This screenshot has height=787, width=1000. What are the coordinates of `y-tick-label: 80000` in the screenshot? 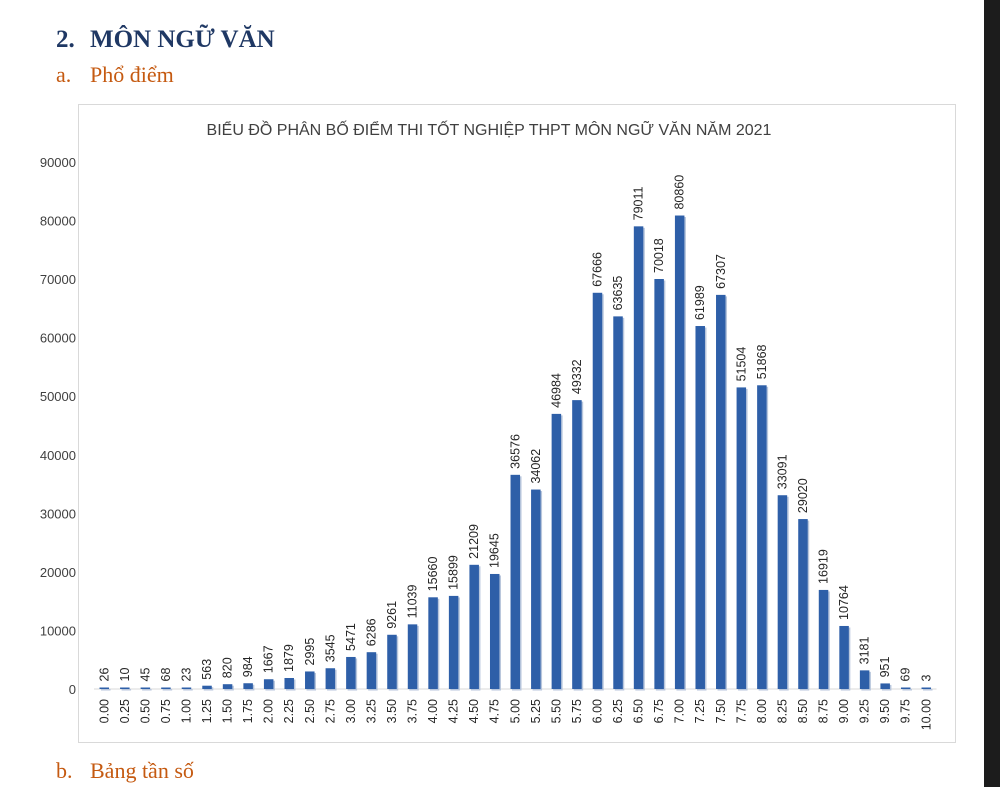 It's located at (58, 221).